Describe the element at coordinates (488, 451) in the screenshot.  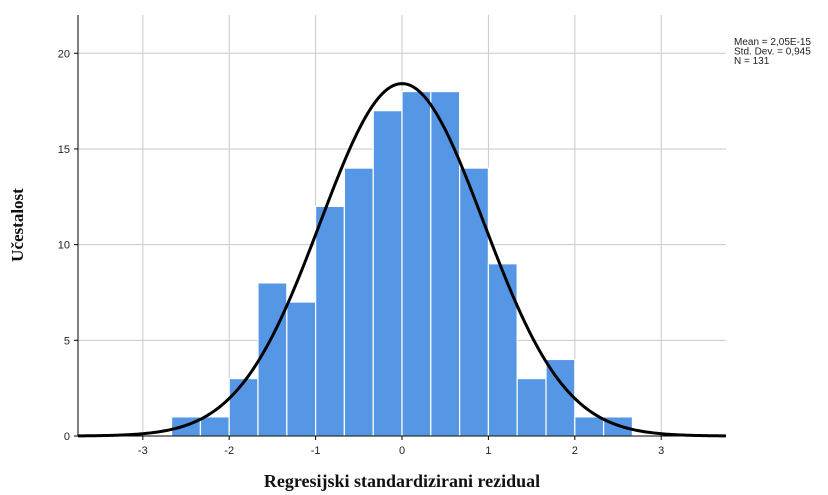
I see `x-tick-label: 1` at that location.